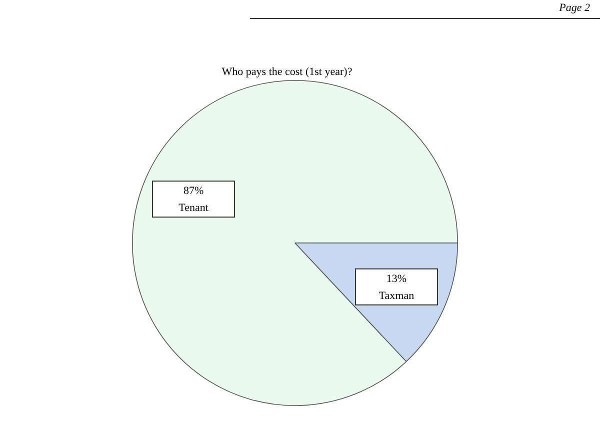 This screenshot has height=436, width=602. I want to click on slice-label: Tenant, so click(193, 208).